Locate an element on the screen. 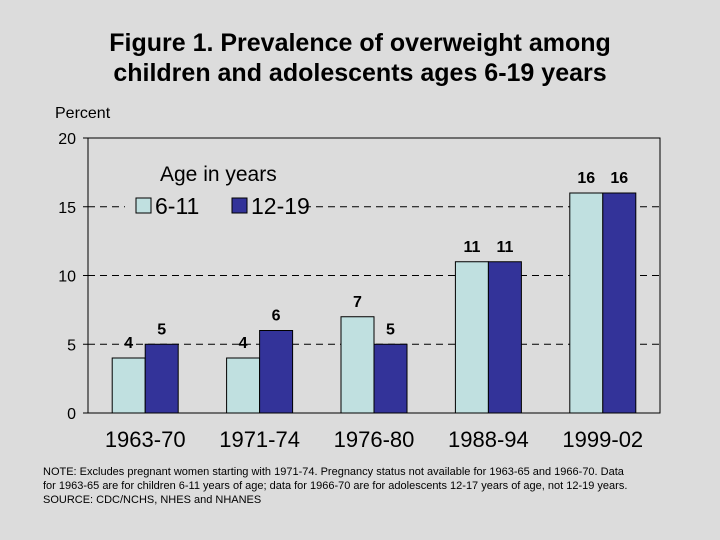 The height and width of the screenshot is (540, 720). y-axis-label: Percent is located at coordinates (83, 113).